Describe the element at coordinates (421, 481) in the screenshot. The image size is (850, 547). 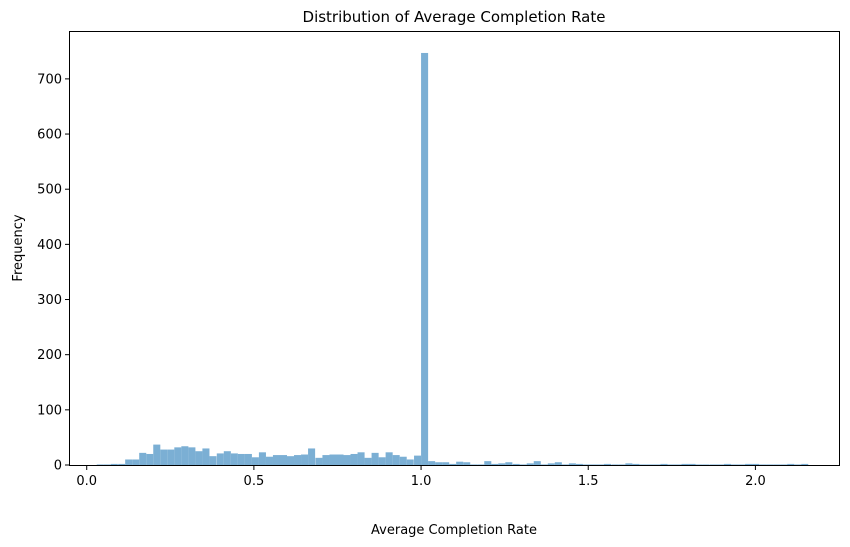
I see `x-tick-label: 1.0` at that location.